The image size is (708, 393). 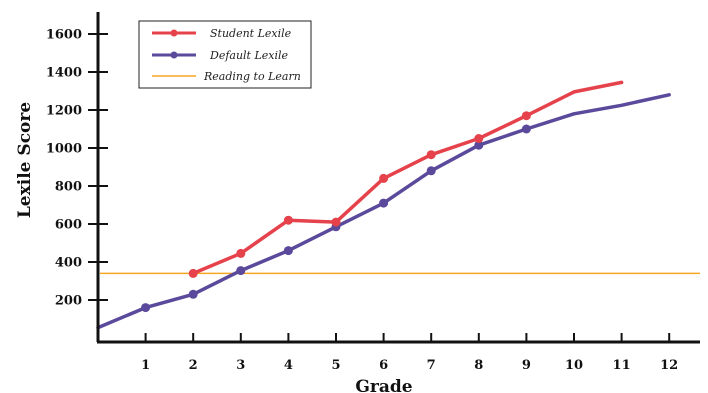 What do you see at coordinates (25, 160) in the screenshot?
I see `y-axis-title: Lexile Score` at bounding box center [25, 160].